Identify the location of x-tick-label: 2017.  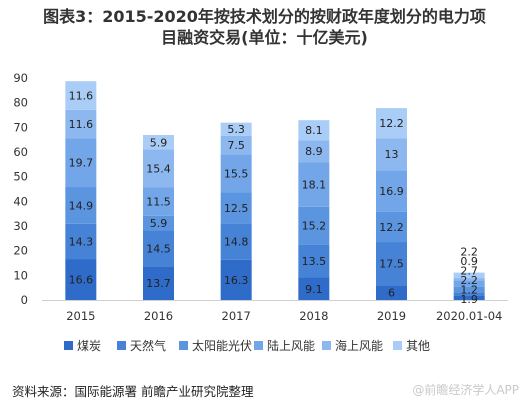
(236, 316).